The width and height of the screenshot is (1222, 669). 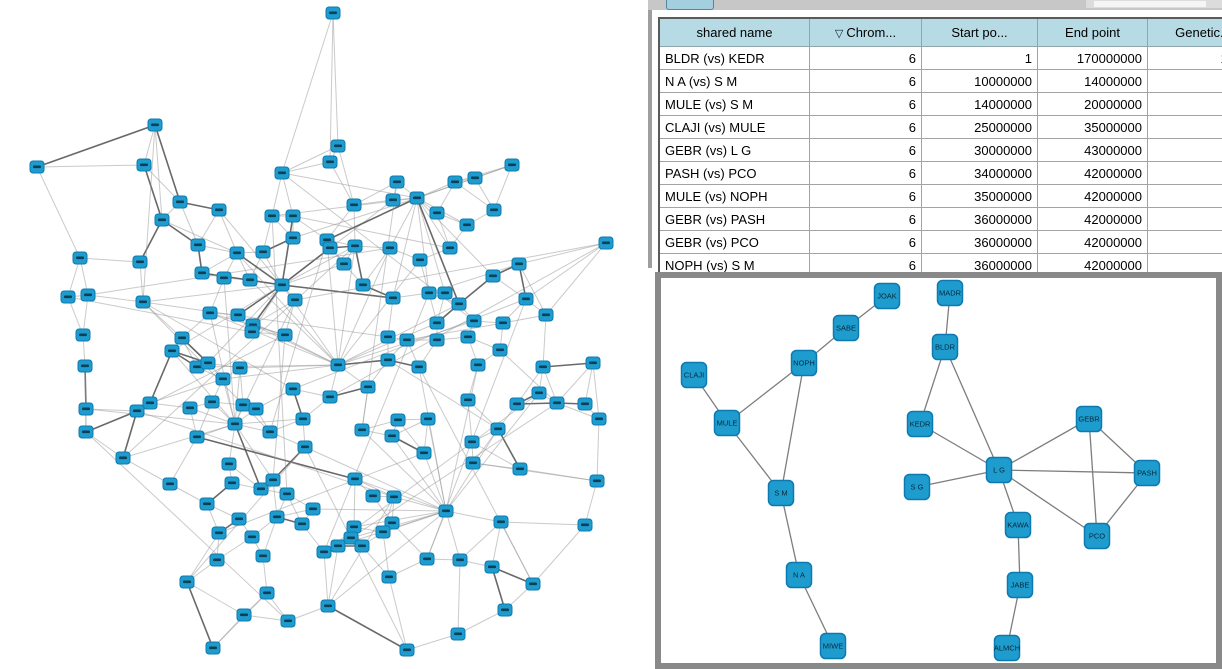 I want to click on network-node-madr: MADR, so click(x=950, y=293).